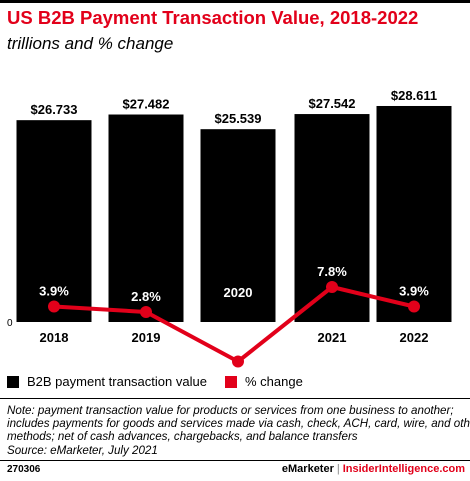  What do you see at coordinates (54, 109) in the screenshot?
I see `bar-value-label: $26.733` at bounding box center [54, 109].